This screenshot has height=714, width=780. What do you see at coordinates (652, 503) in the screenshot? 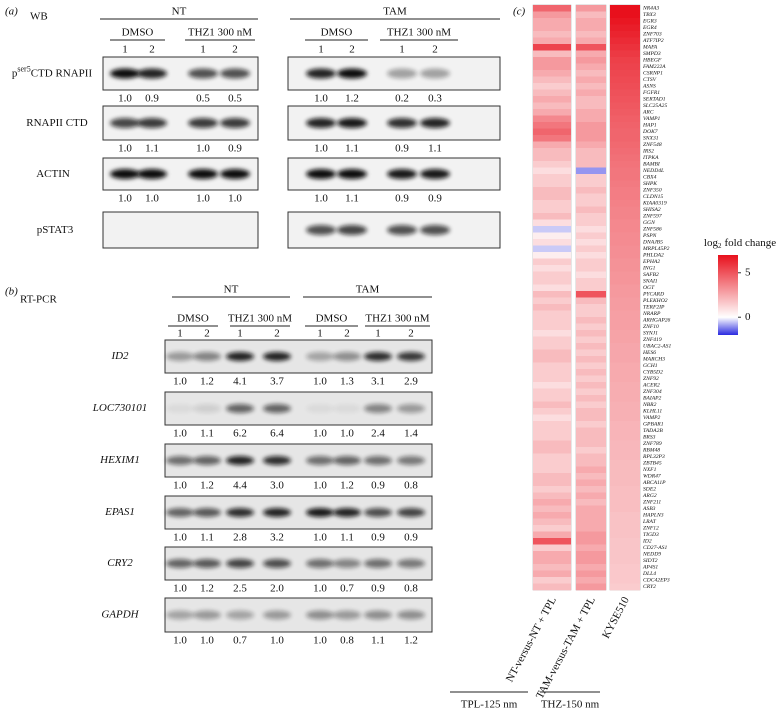
I see `gene-label: ZNF211` at bounding box center [652, 503].